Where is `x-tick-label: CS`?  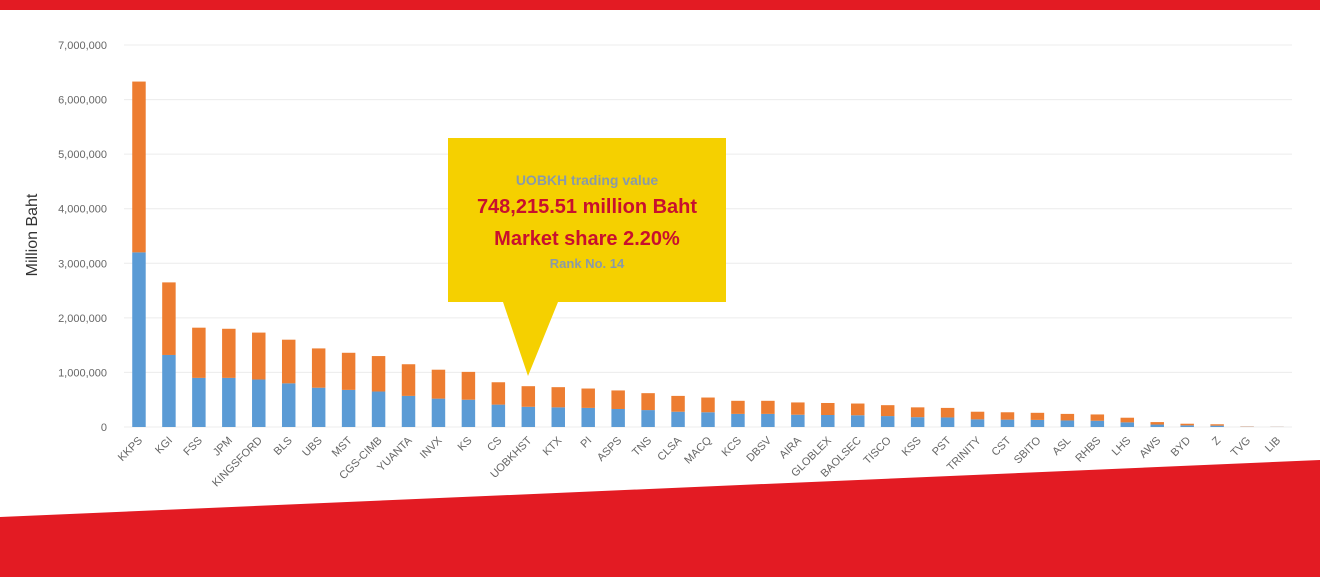 x-tick-label: CS is located at coordinates (494, 444).